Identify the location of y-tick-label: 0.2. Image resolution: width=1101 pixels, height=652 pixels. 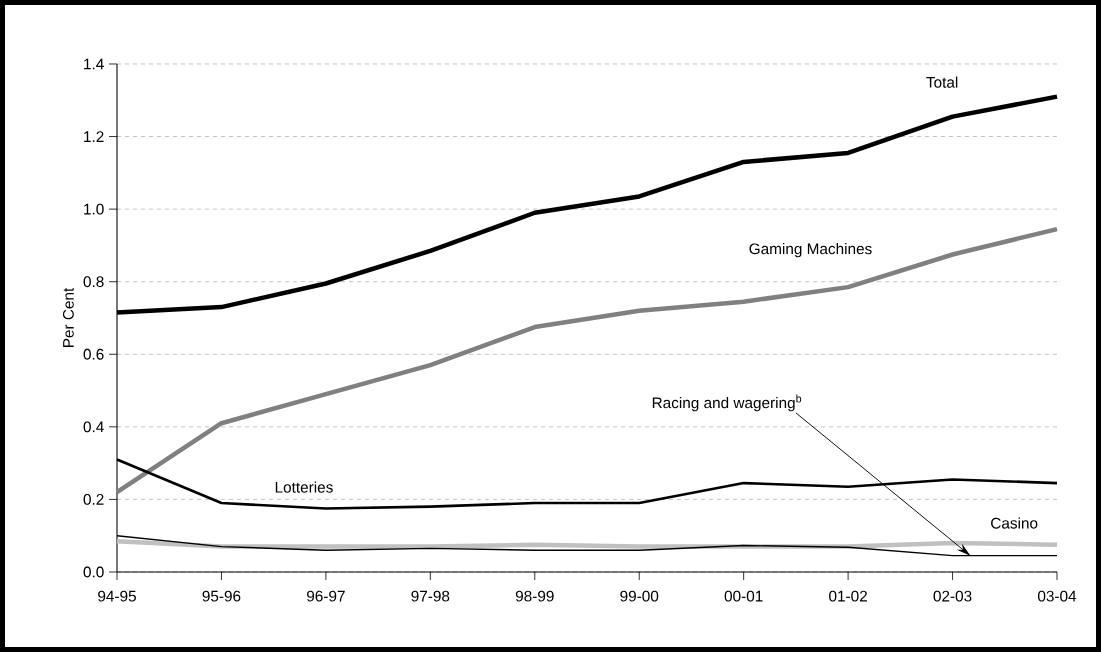
(93, 499).